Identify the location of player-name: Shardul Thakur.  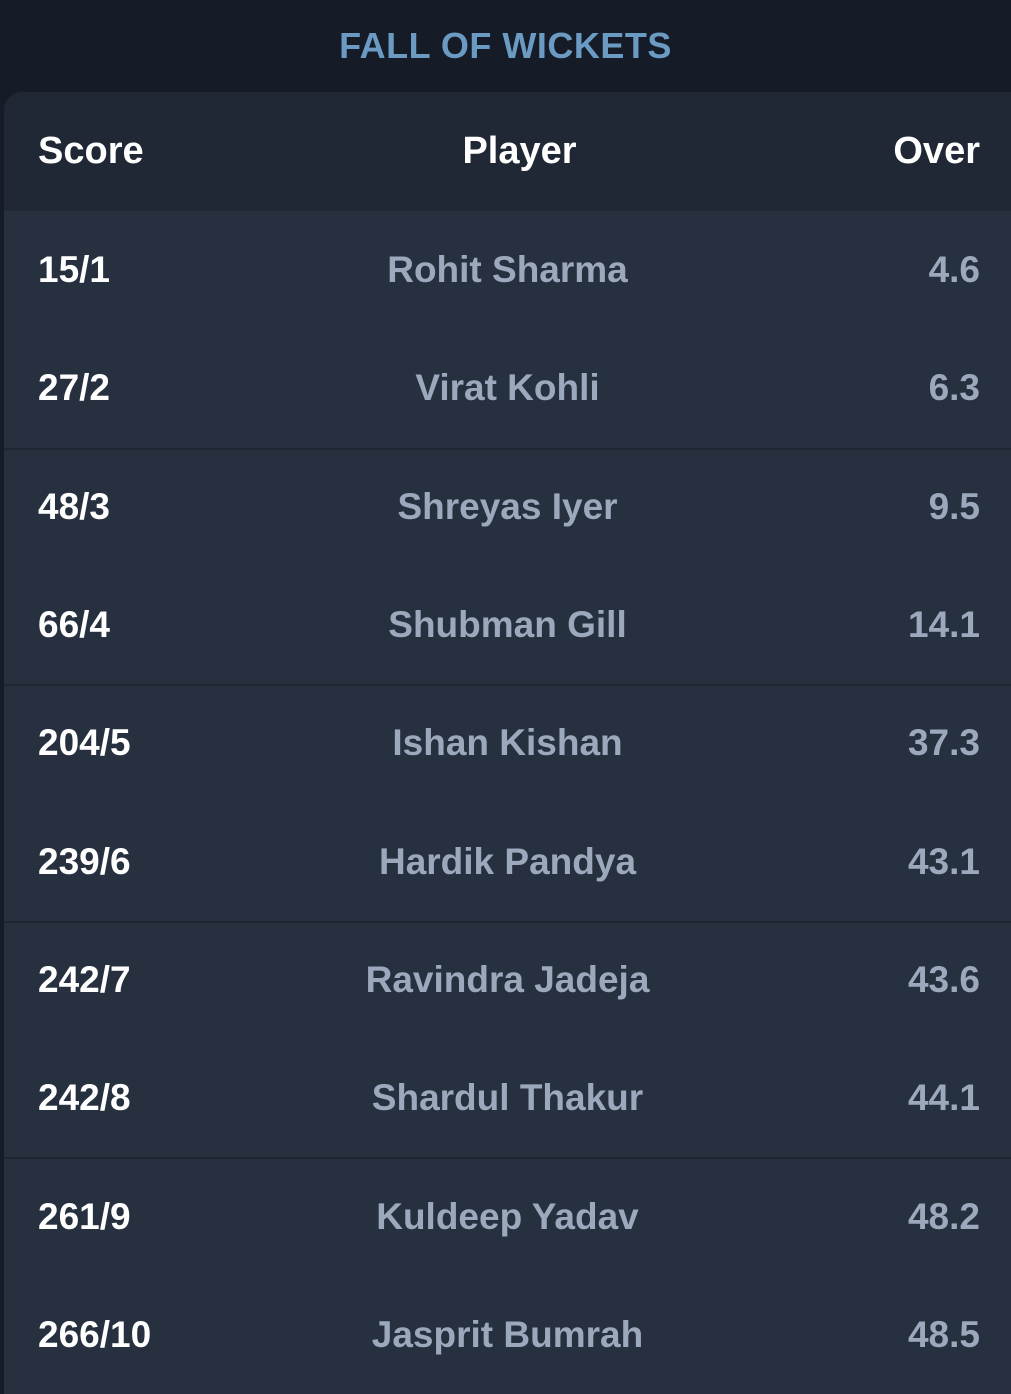
(507, 1098).